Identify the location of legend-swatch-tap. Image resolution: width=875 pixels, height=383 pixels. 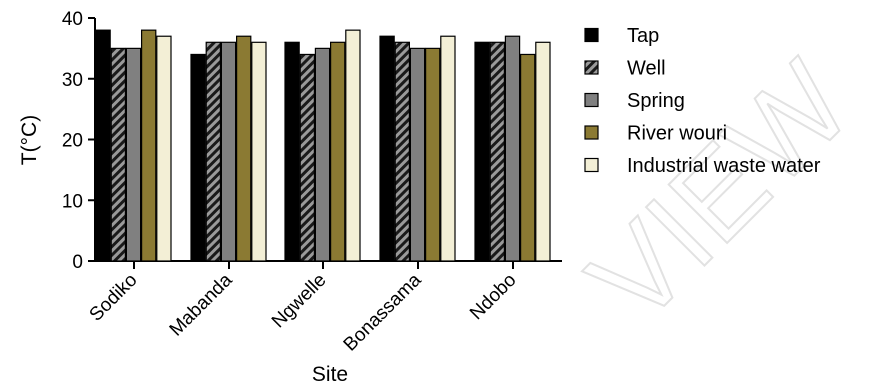
(591, 35).